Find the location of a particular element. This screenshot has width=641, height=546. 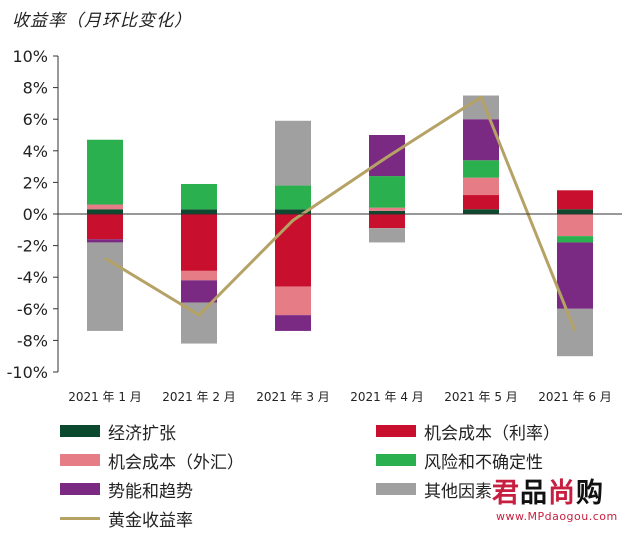

legend-item: 风险和不确定性 is located at coordinates (459, 460).